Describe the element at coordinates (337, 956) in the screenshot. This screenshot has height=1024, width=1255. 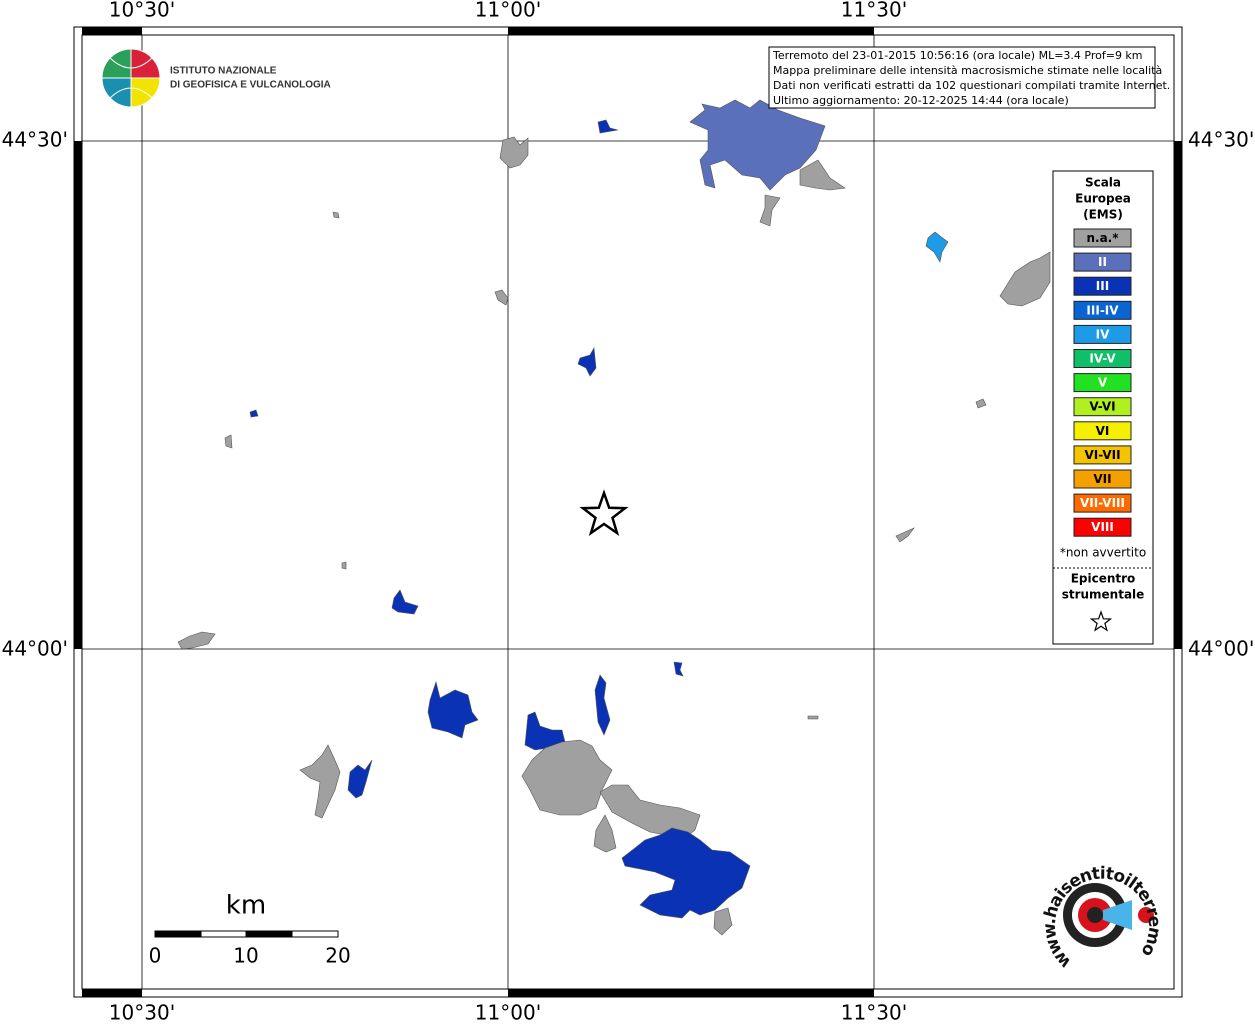
I see `scale-tick: 20` at that location.